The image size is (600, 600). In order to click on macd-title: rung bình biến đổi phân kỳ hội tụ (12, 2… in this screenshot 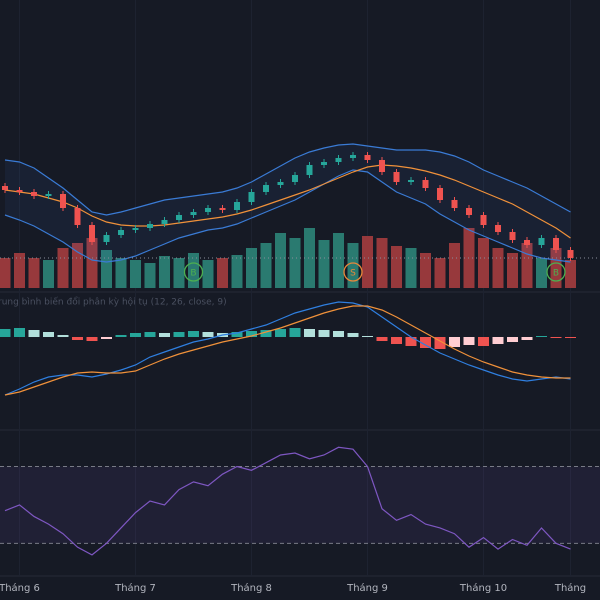, I will do `click(113, 302)`.